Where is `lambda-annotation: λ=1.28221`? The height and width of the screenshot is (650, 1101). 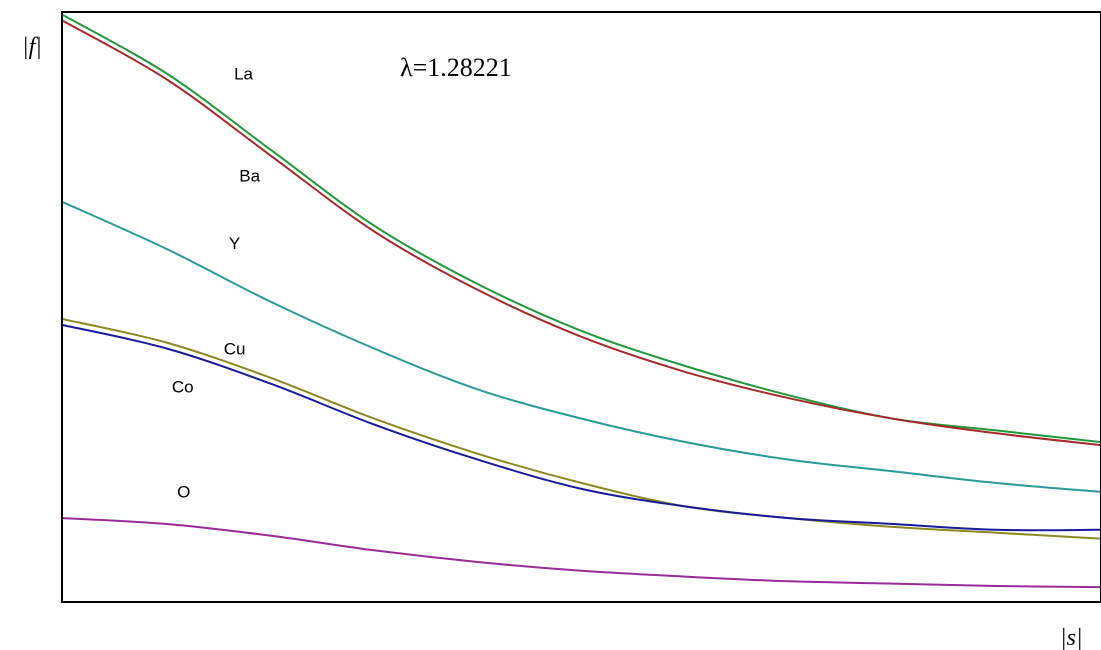
lambda-annotation: λ=1.28221 is located at coordinates (456, 67).